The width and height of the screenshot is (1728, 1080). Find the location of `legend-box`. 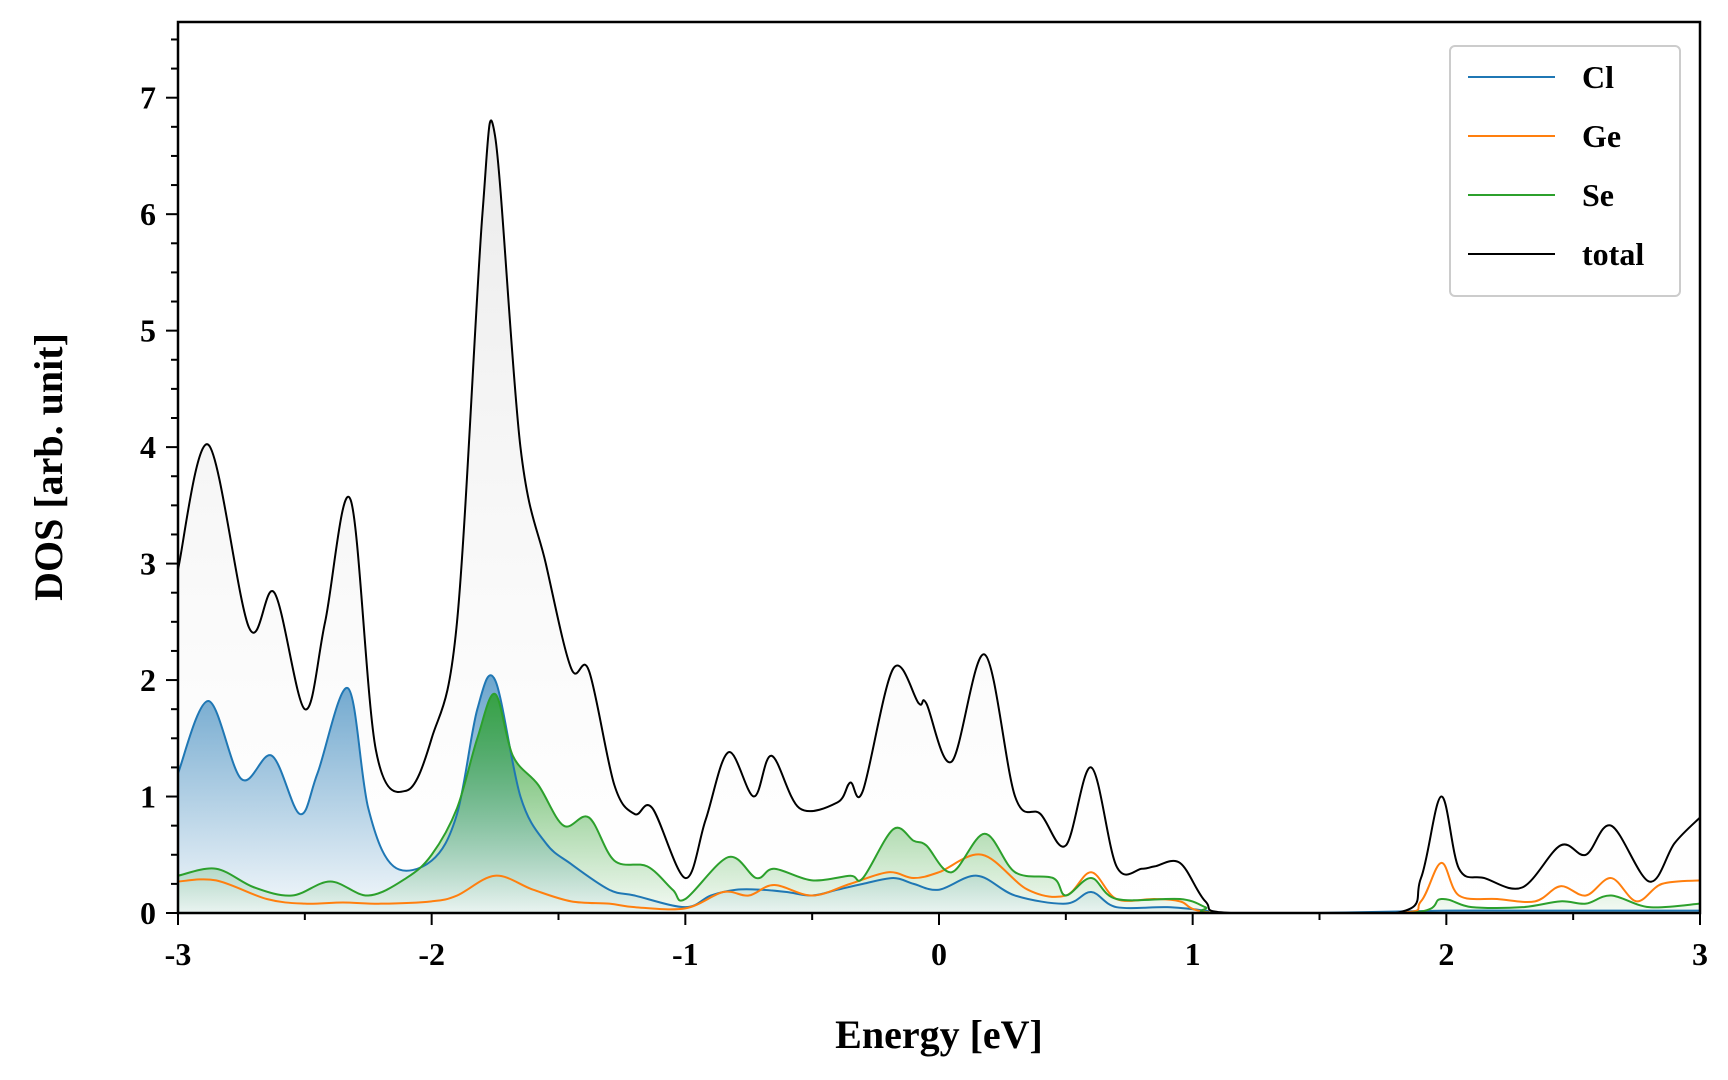

legend-box is located at coordinates (1565, 171).